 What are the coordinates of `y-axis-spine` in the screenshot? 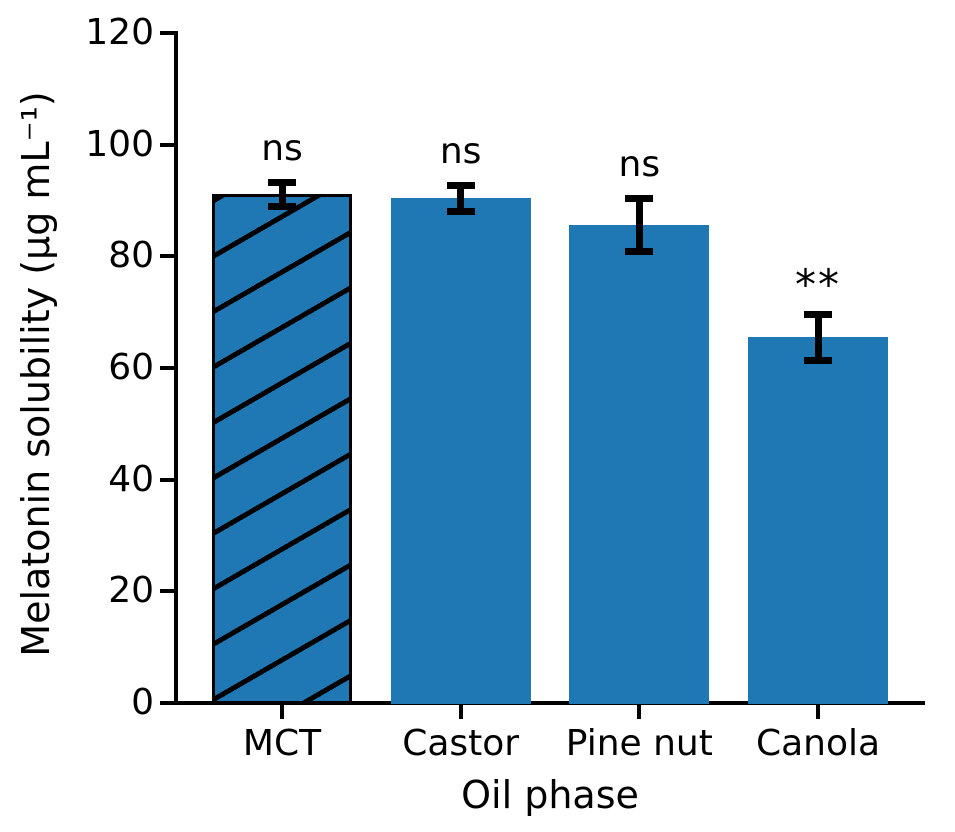 It's located at (176, 368).